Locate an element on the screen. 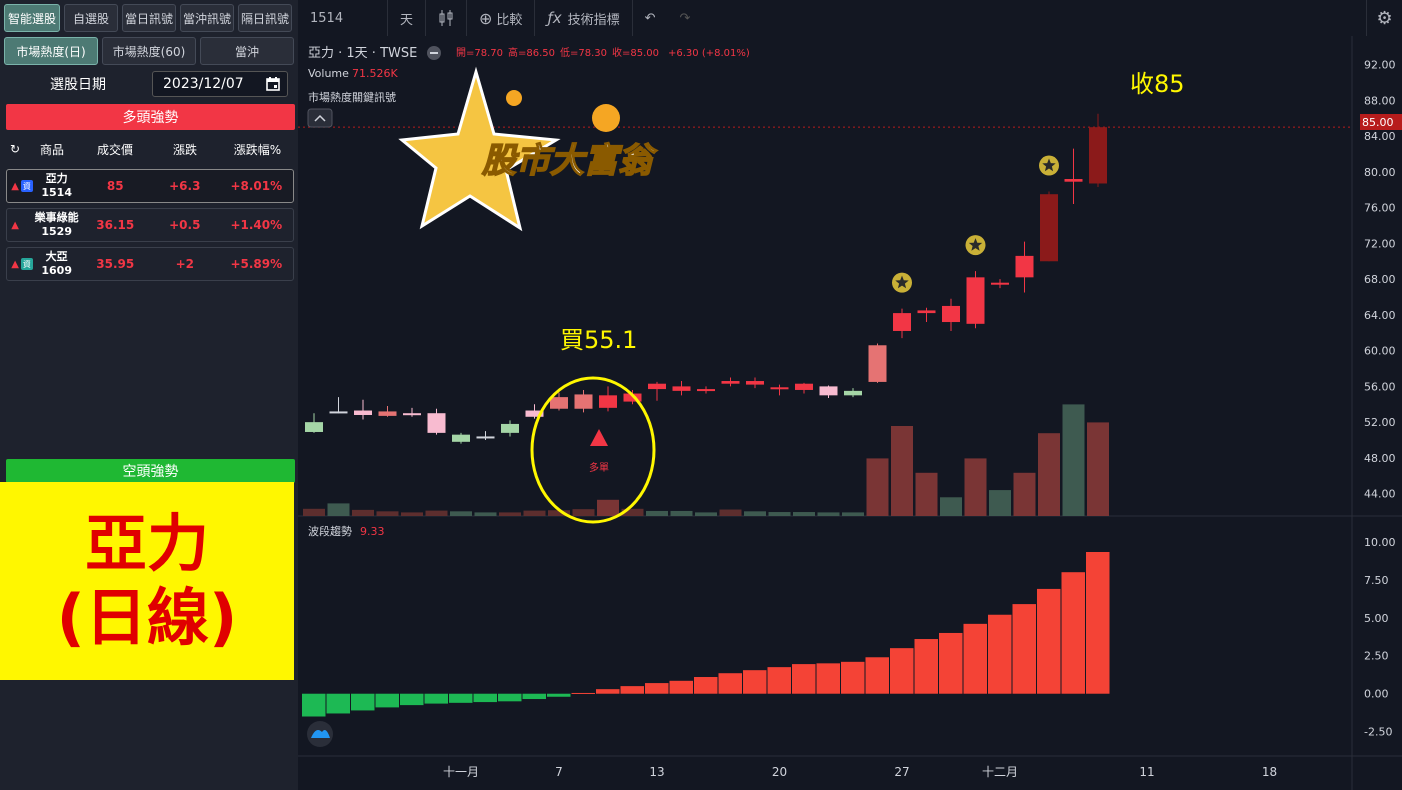  time-tick-label: 7 is located at coordinates (559, 772).